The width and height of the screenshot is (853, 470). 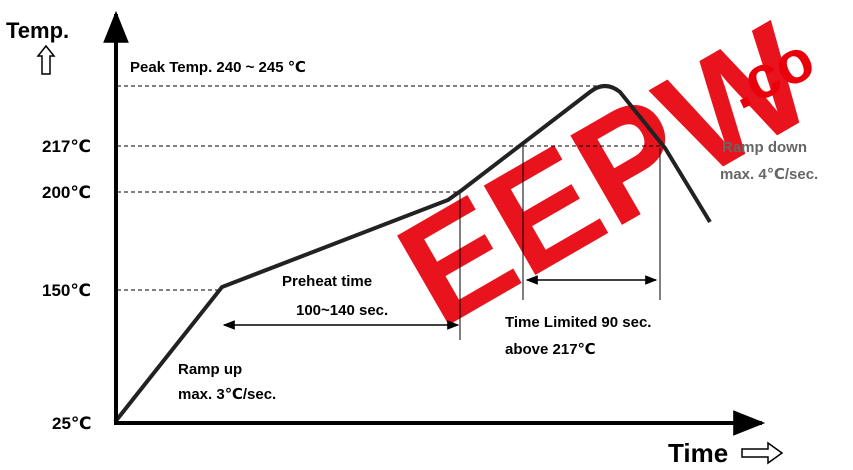 I want to click on preheat-label: Preheat time, so click(x=327, y=281).